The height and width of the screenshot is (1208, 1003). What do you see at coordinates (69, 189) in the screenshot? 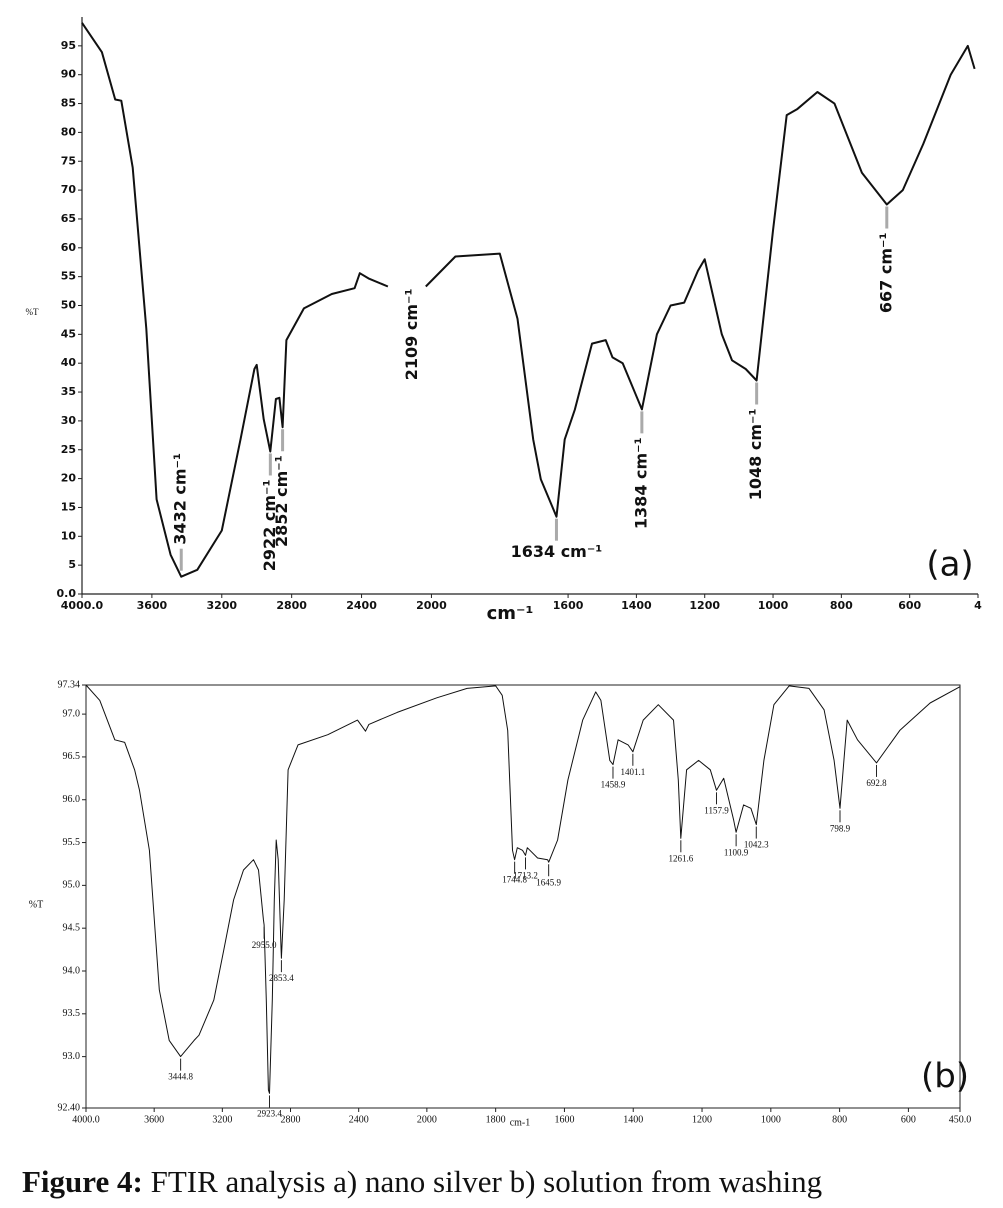
I see `y-tick-label: 70` at bounding box center [69, 189].